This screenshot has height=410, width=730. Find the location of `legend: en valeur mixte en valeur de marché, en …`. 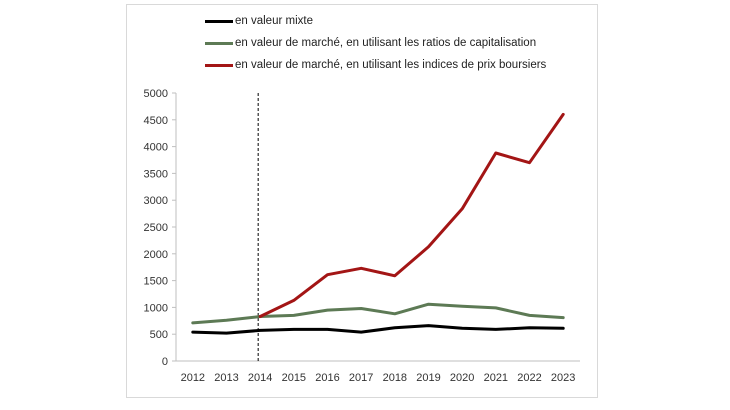

legend: en valeur mixte en valeur de marché, en … is located at coordinates (375, 43).